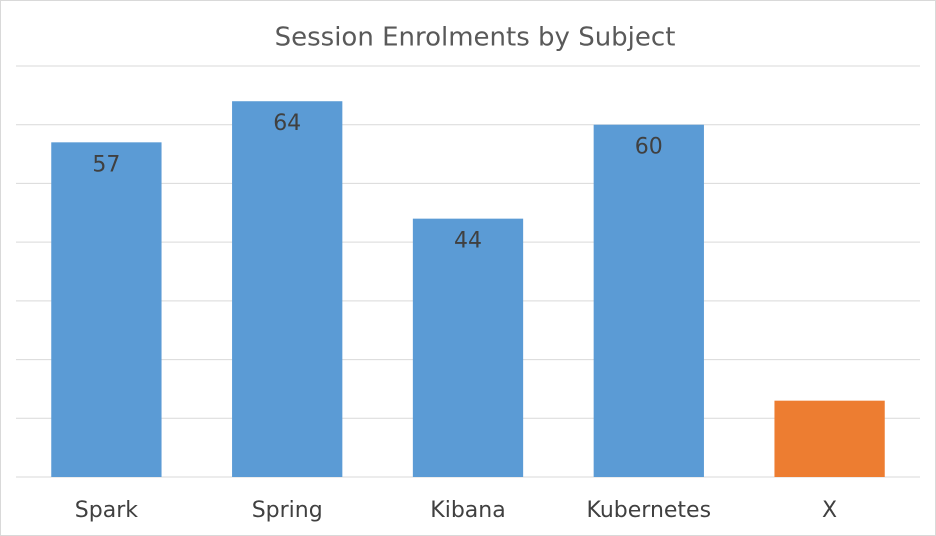 The width and height of the screenshot is (936, 536). I want to click on x-tick-label: Kubernetes, so click(649, 510).